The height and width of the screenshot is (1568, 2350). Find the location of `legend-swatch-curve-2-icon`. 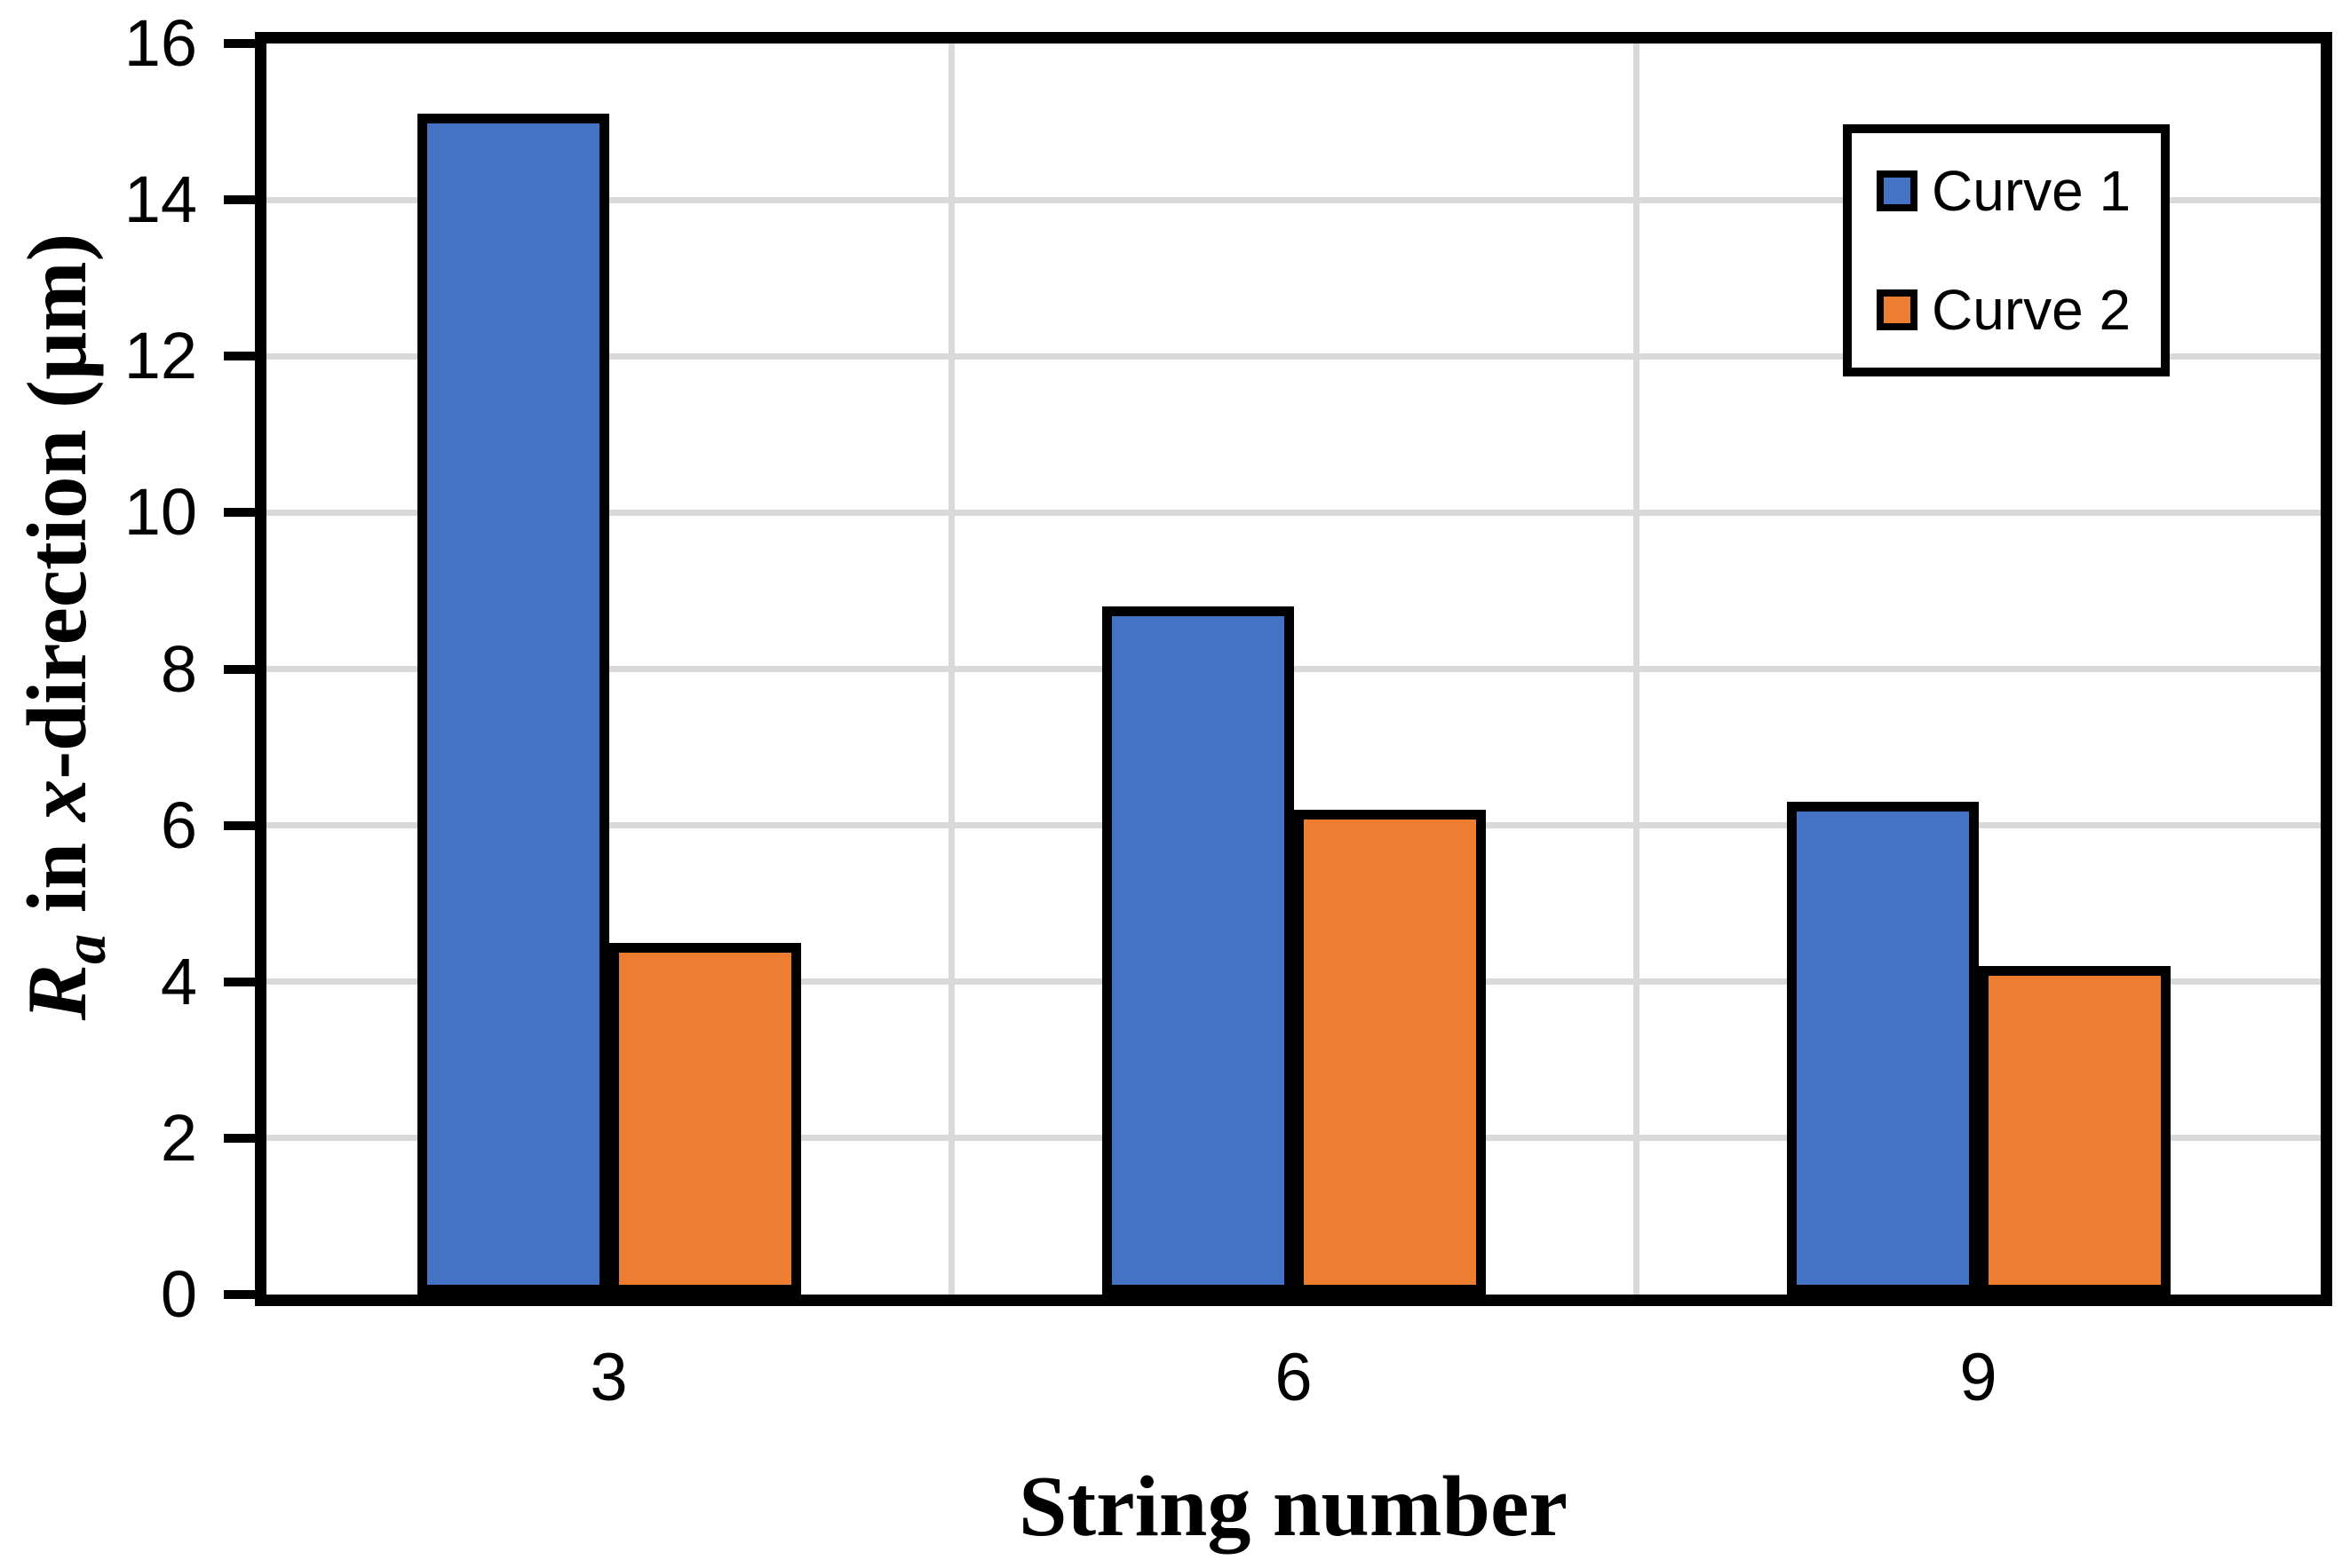

legend-swatch-curve-2-icon is located at coordinates (1897, 309).